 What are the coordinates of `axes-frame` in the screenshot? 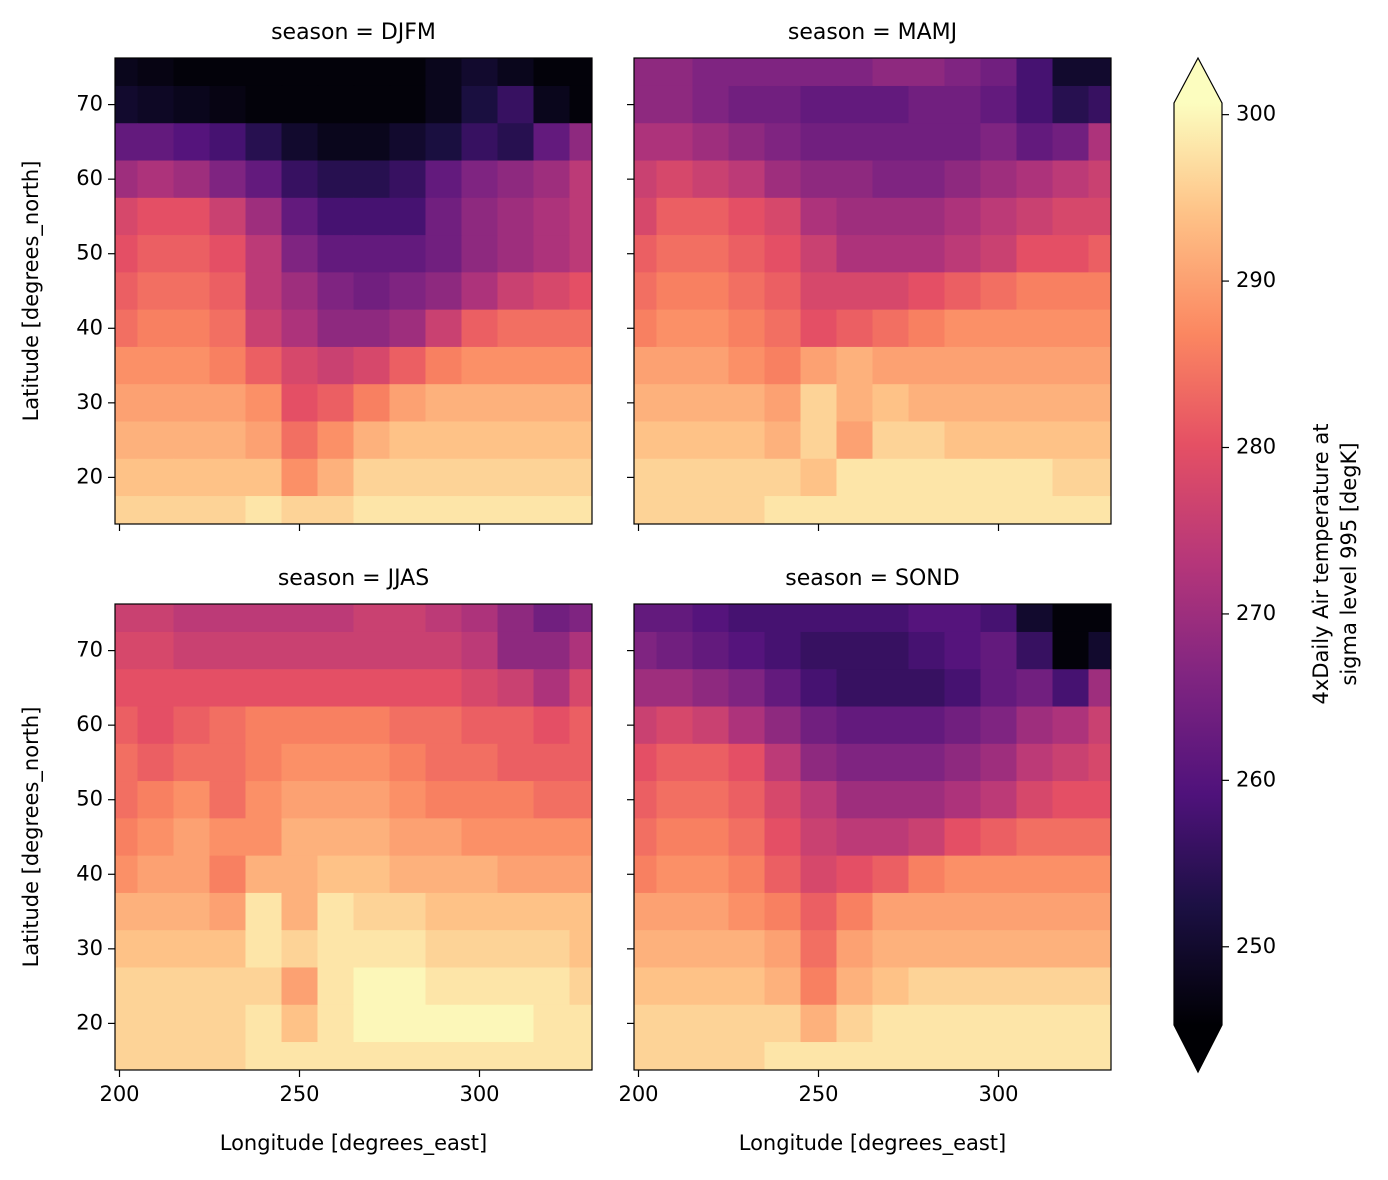 It's located at (353, 291).